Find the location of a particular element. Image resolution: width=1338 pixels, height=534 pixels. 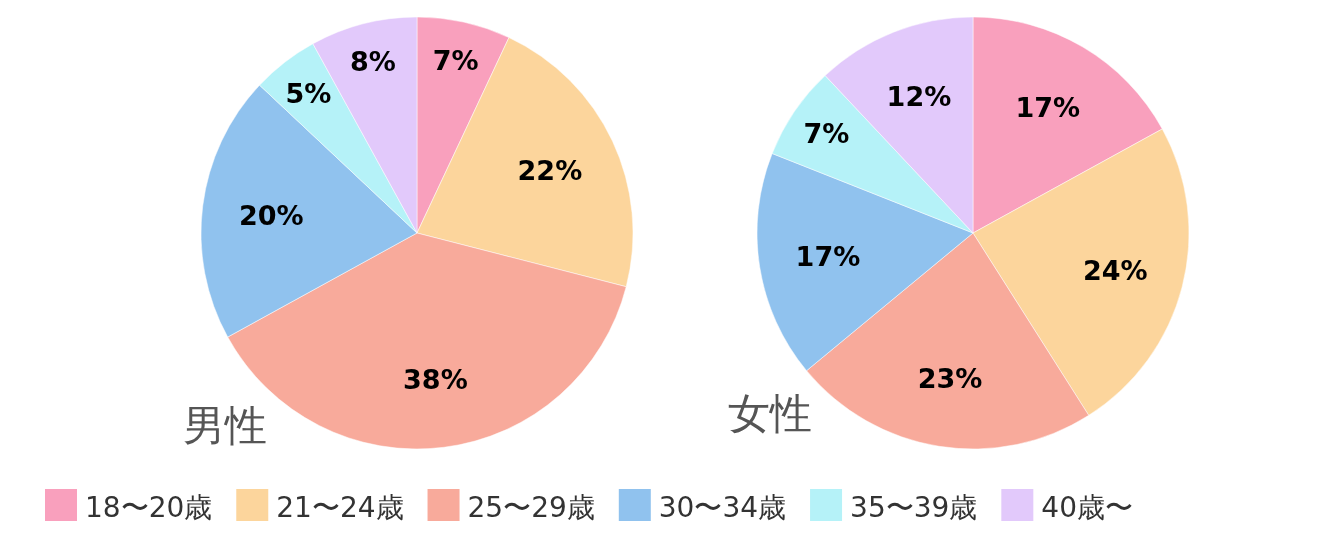

data-label: 20% is located at coordinates (271, 215).